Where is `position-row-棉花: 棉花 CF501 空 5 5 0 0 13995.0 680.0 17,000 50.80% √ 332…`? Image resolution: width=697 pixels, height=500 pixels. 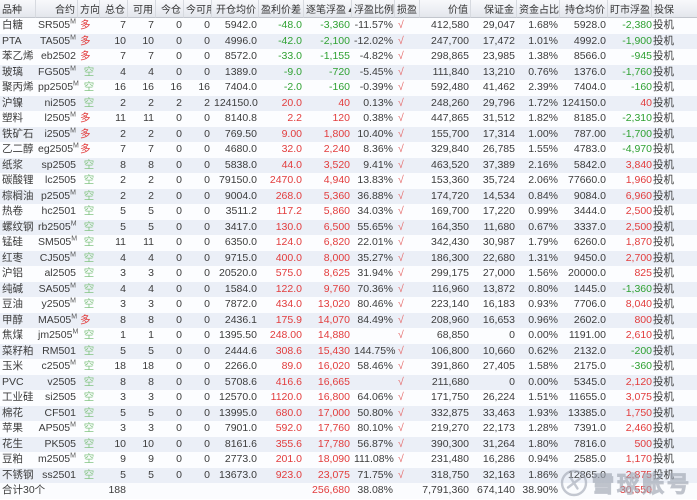 position-row-棉花: 棉花 CF501 空 5 5 0 0 13995.0 680.0 17,000 50.80% √ 332… is located at coordinates (348, 413).